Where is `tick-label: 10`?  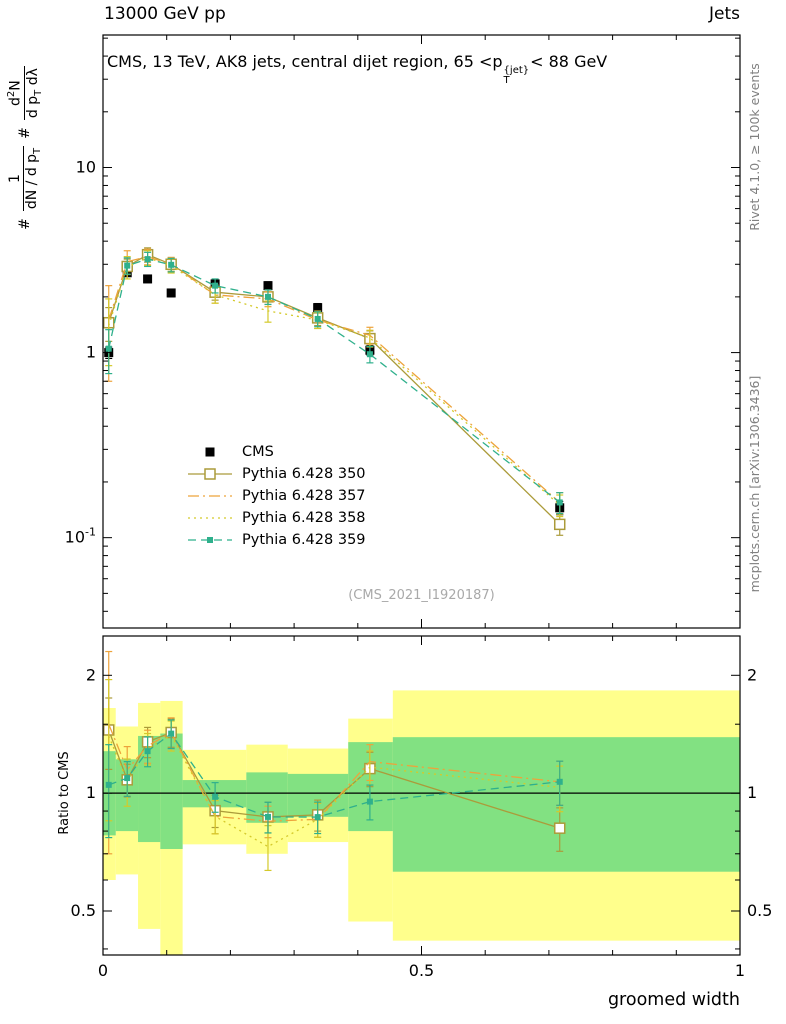
tick-label: 10 is located at coordinates (86, 167).